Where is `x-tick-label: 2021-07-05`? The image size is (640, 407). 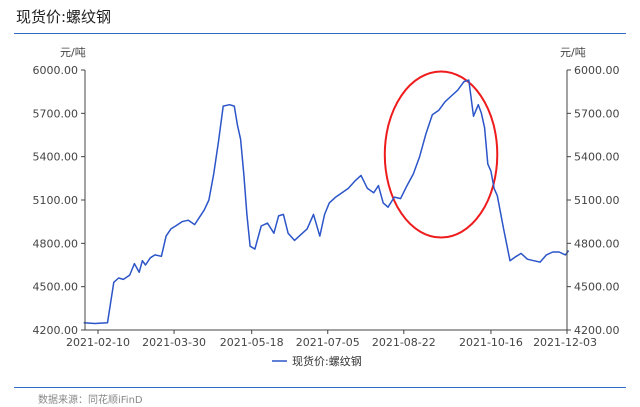 x-tick-label: 2021-07-05 is located at coordinates (328, 342).